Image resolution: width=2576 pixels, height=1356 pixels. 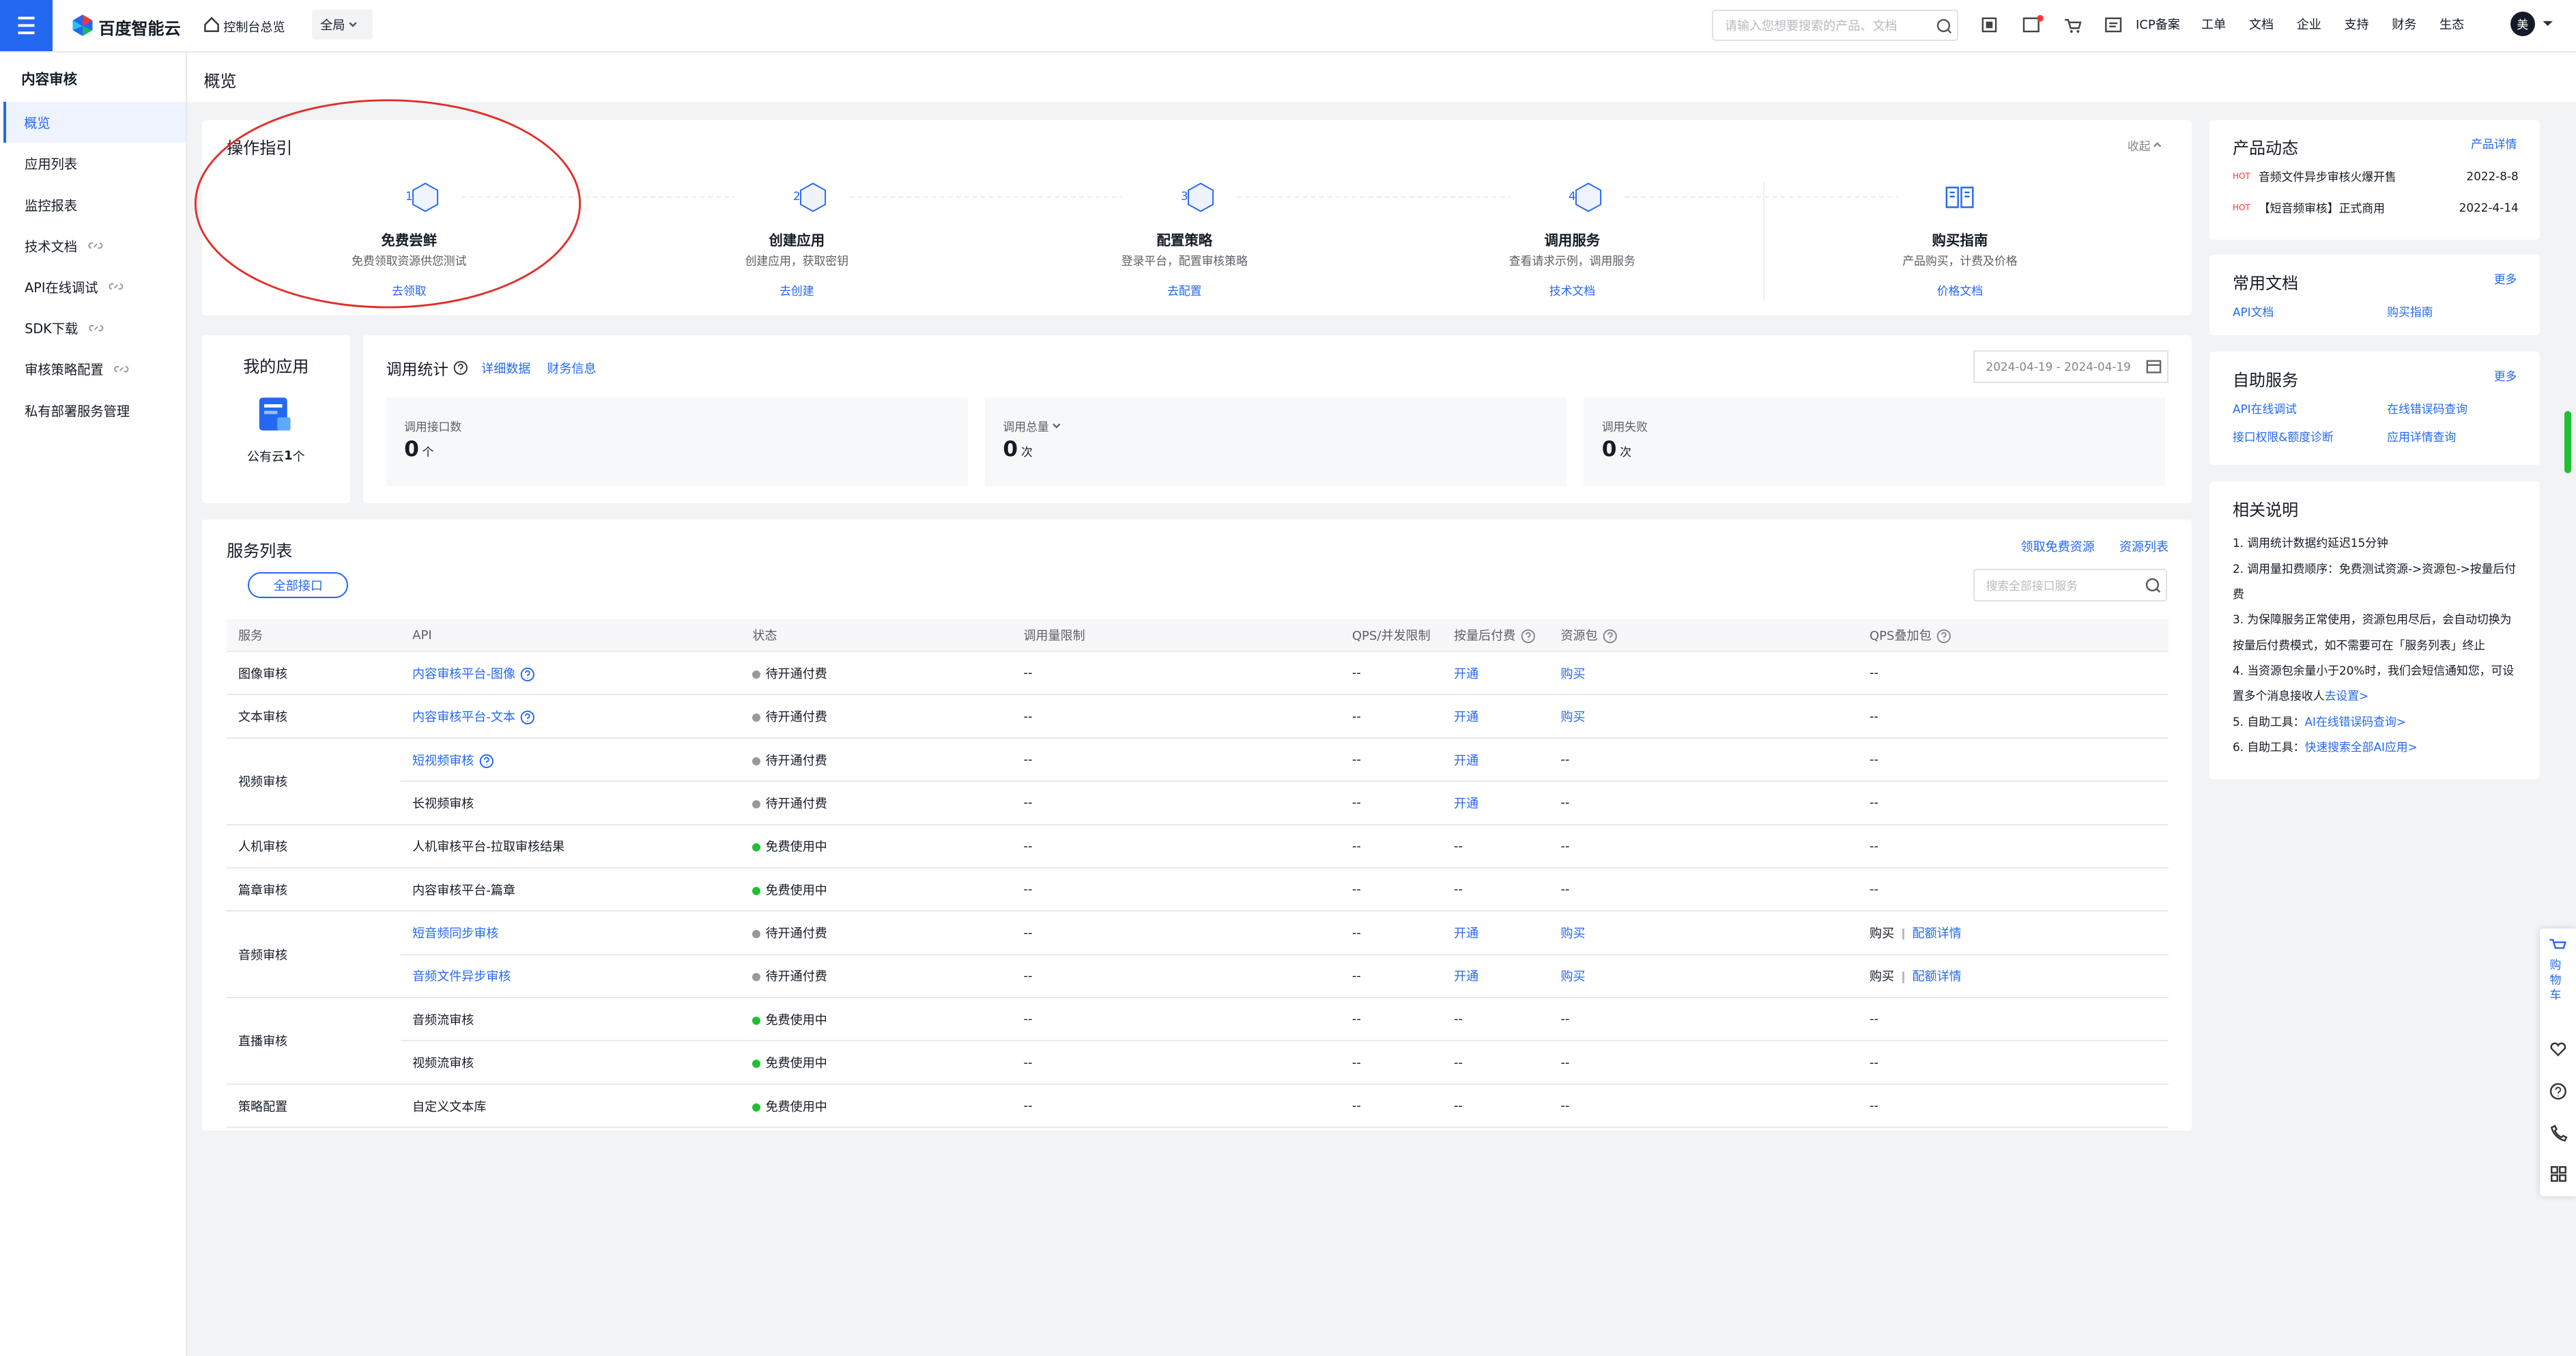 What do you see at coordinates (94, 122) in the screenshot?
I see `sidebar-item: 概览` at bounding box center [94, 122].